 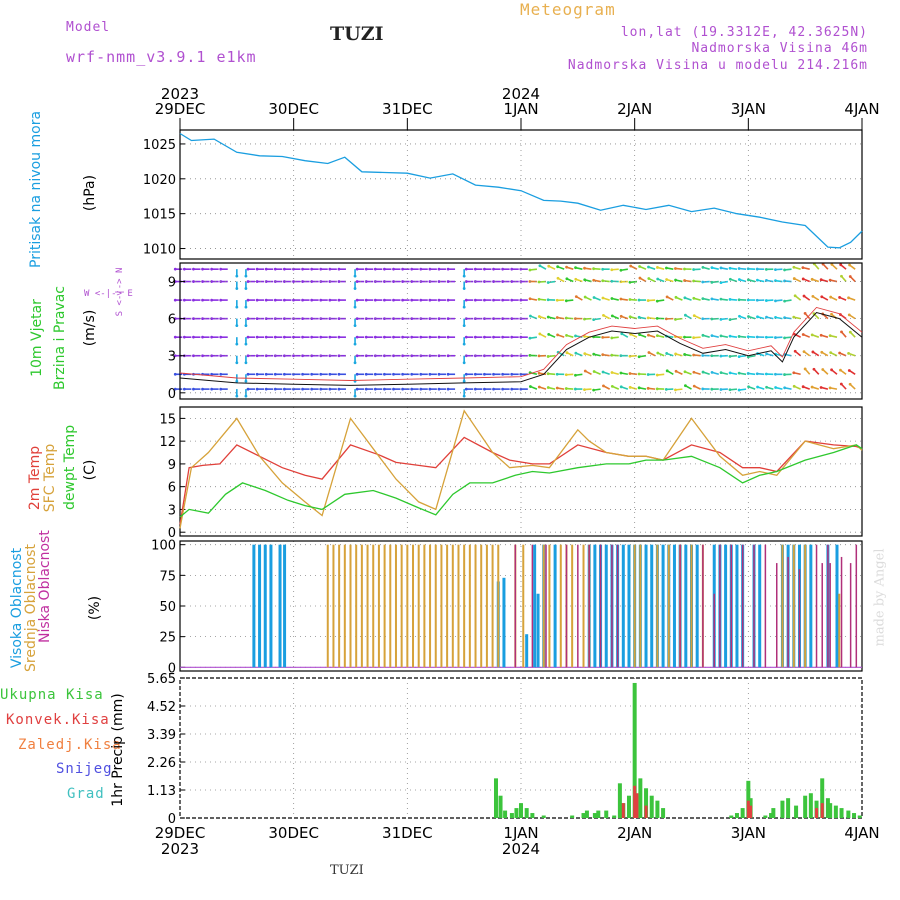 I want to click on pressure-line, so click(x=521, y=190).